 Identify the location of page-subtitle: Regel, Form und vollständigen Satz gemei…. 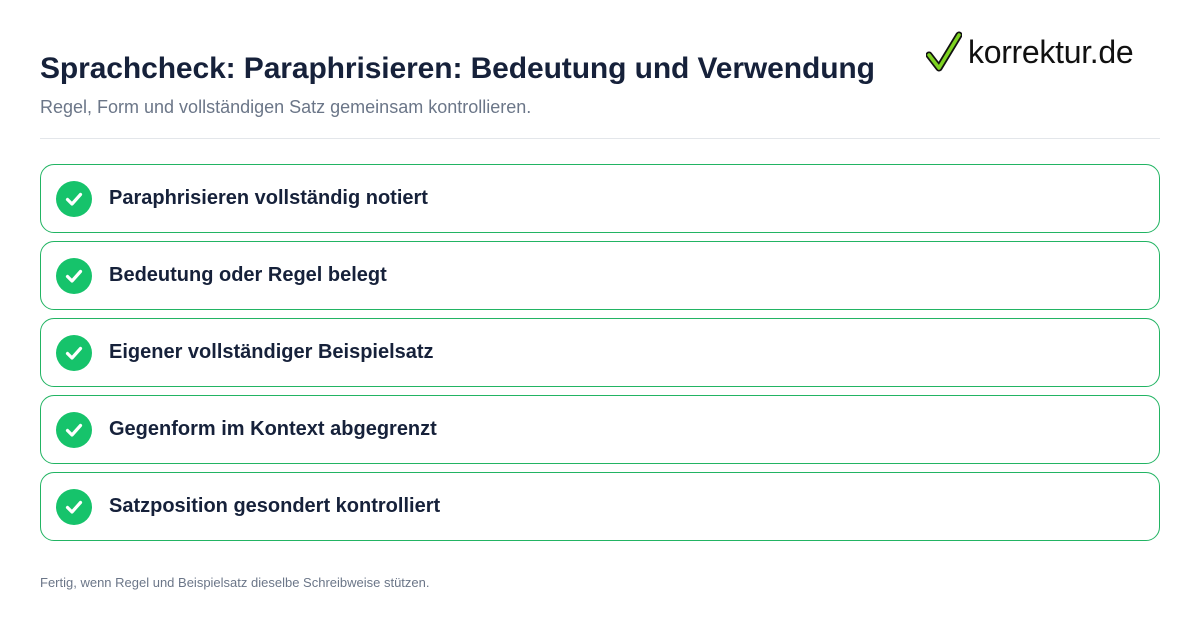
(286, 107).